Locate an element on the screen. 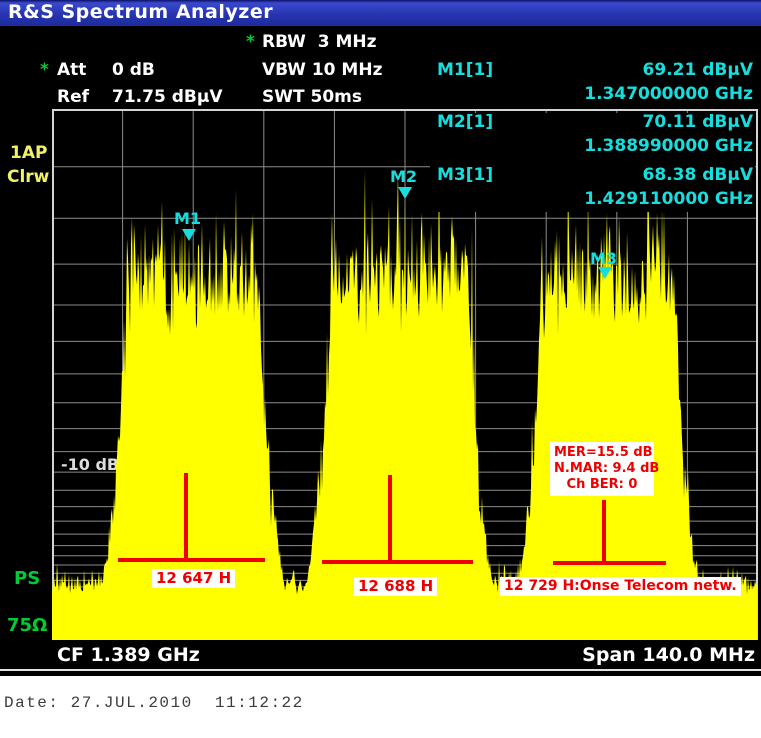 The width and height of the screenshot is (761, 738). att-value: 0 dB is located at coordinates (133, 70).